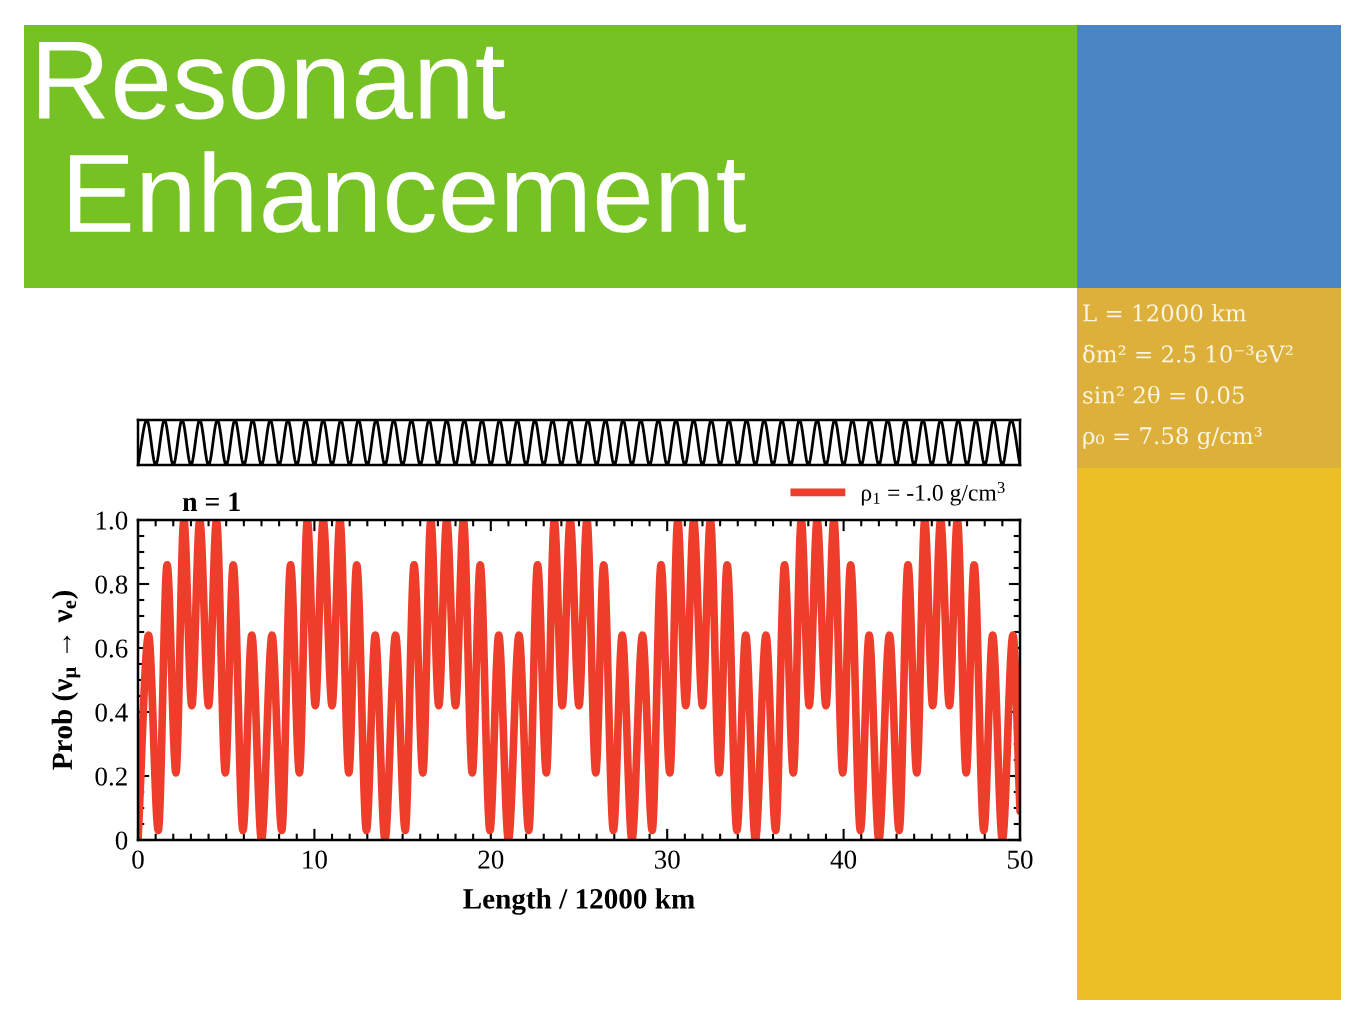 The width and height of the screenshot is (1365, 1024). What do you see at coordinates (1188, 353) in the screenshot?
I see `text: δm² = 2.5 10⁻³eV²` at bounding box center [1188, 353].